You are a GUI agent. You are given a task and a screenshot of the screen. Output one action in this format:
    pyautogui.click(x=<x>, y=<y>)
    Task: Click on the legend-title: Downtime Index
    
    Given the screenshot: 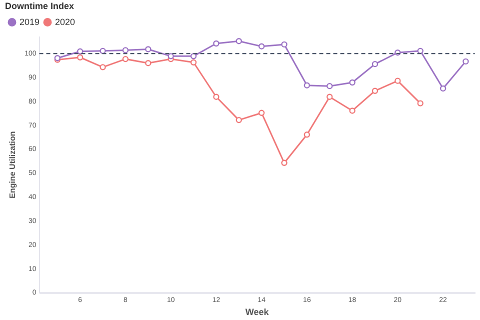 What is the action you would take?
    pyautogui.click(x=39, y=5)
    